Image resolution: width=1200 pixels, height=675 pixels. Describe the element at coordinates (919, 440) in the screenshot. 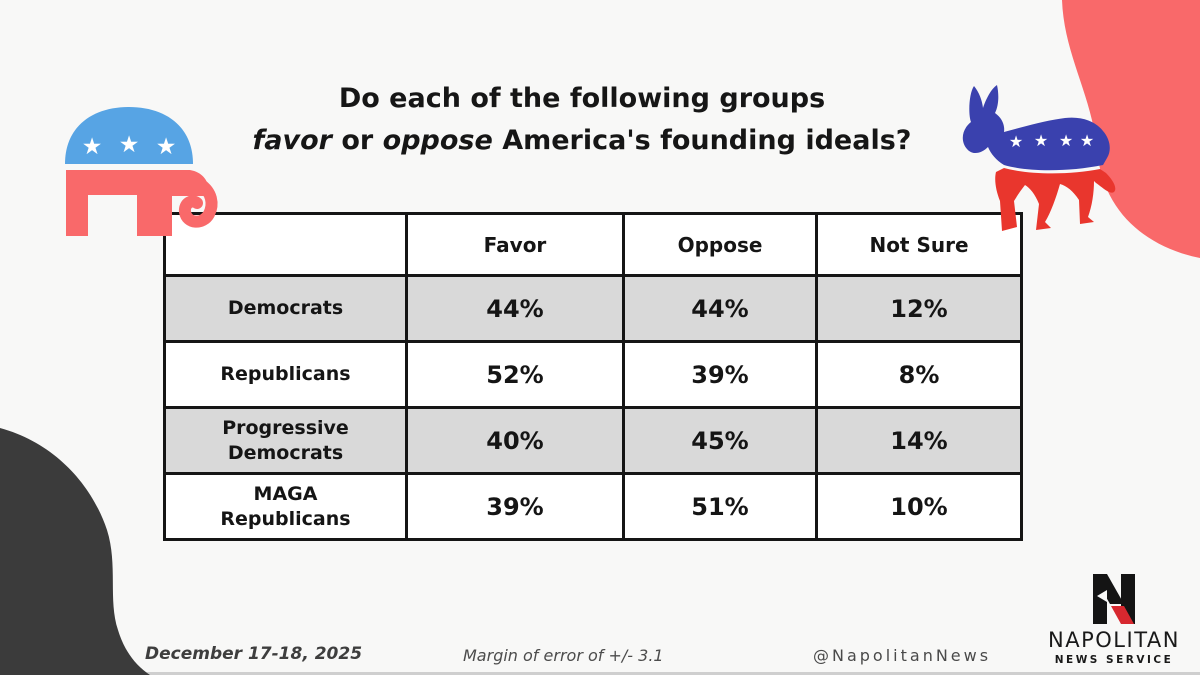

I see `table-cell: 14%` at that location.